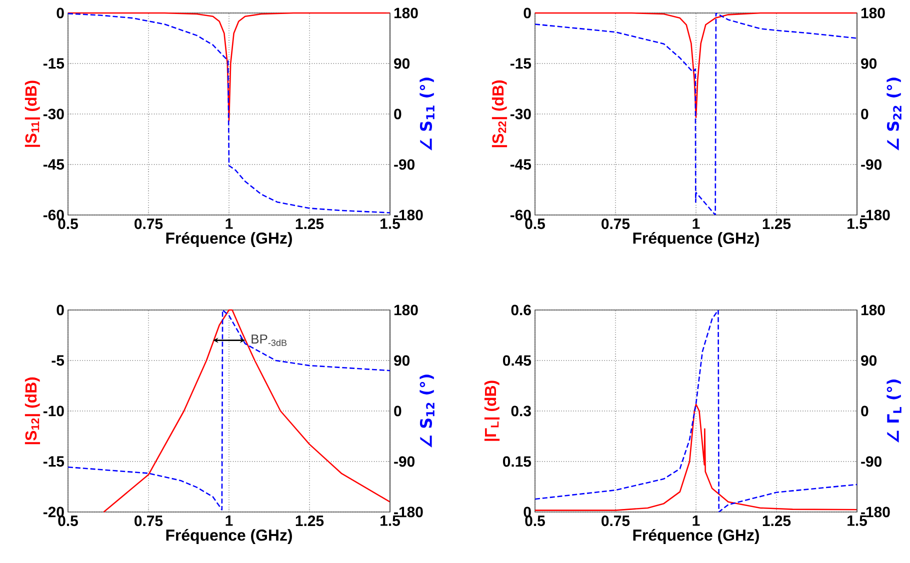 The image size is (910, 563). I want to click on y-axis-title: |S$_{22}$| (dB), so click(500, 114).